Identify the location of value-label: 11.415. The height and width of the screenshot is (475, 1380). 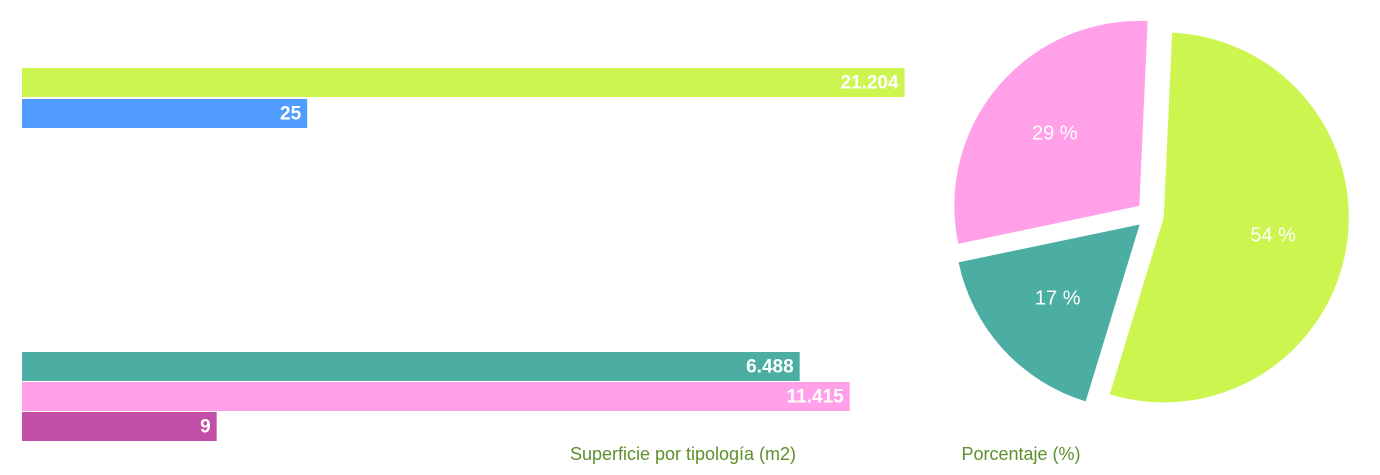
(815, 397).